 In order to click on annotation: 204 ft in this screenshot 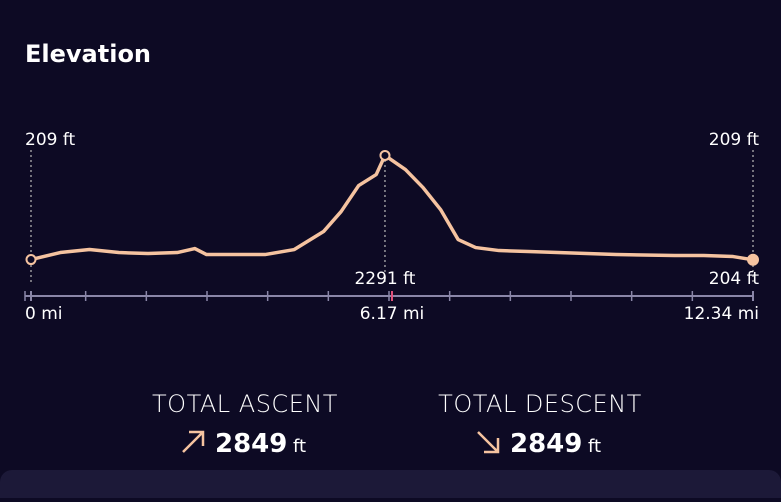, I will do `click(734, 279)`.